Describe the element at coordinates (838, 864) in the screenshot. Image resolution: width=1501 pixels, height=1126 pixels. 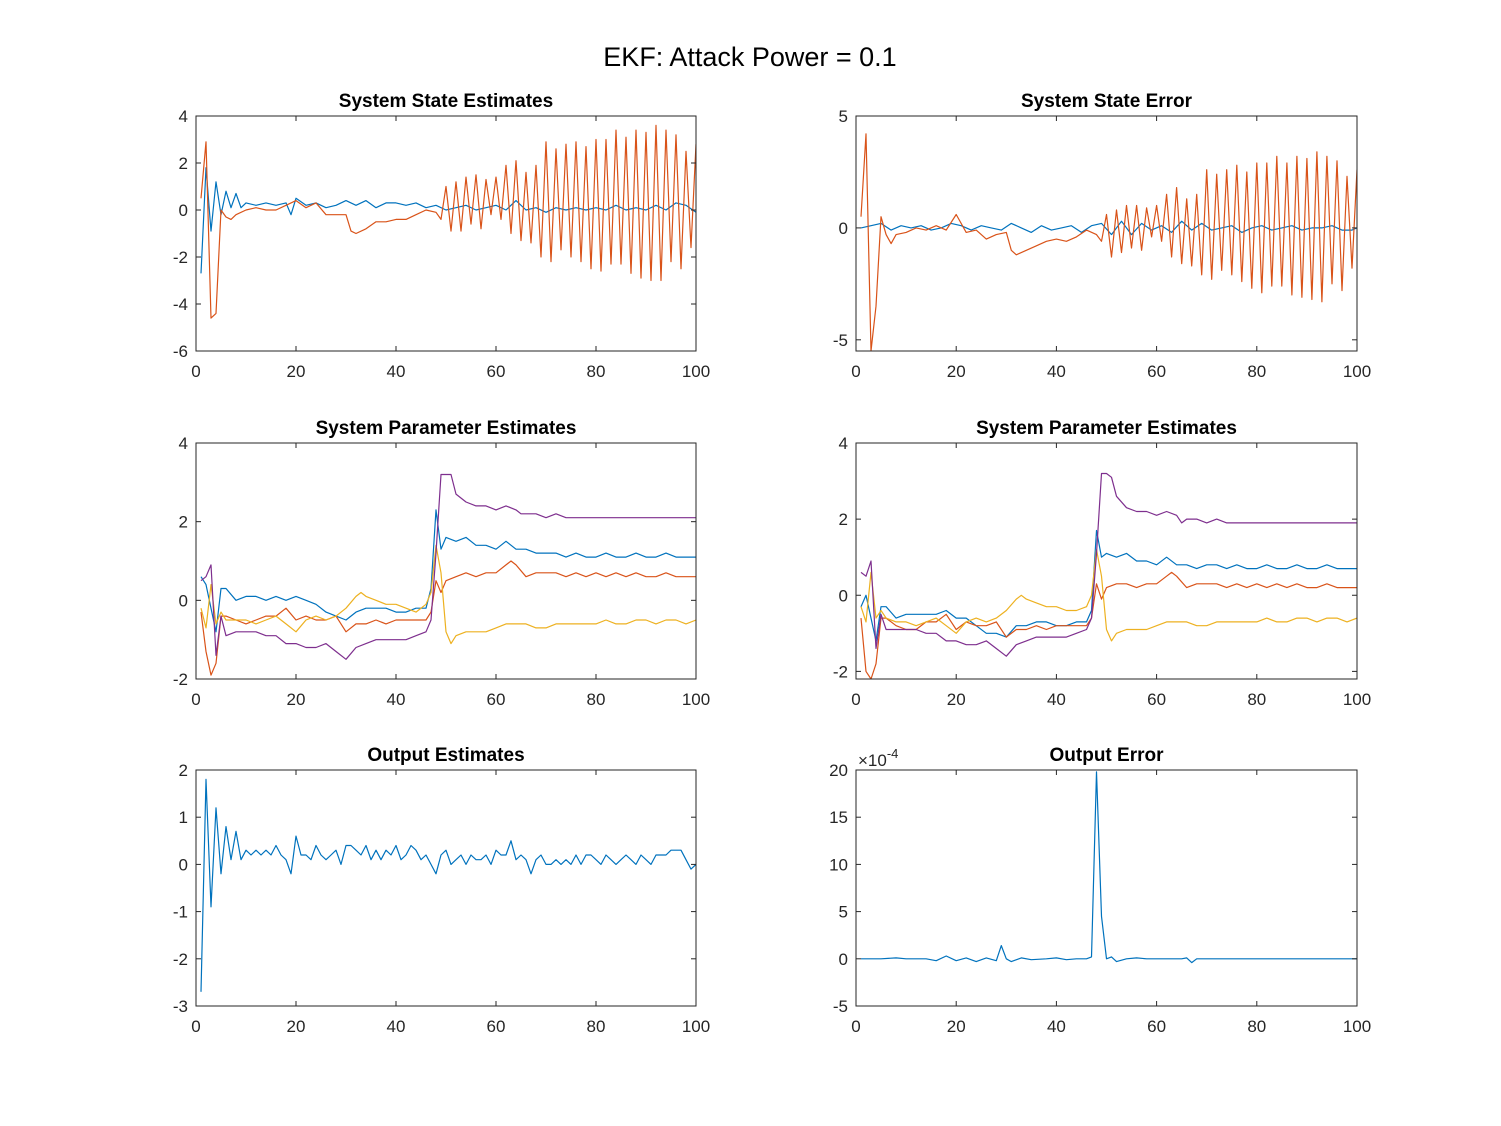
I see `y-tick-label: 10` at that location.